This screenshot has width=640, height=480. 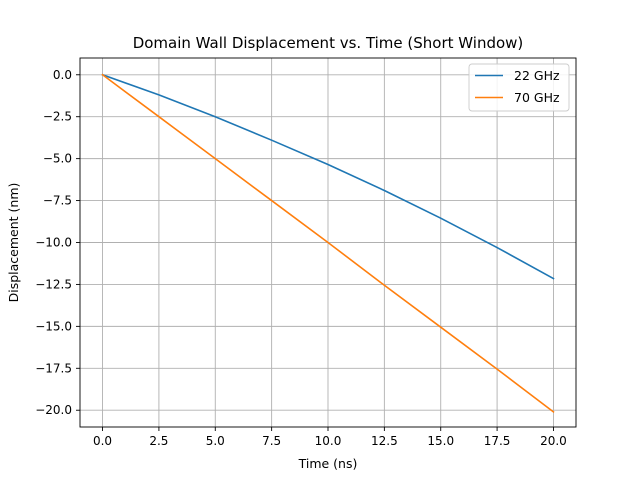 I want to click on x-tick-label: 2.5, so click(x=158, y=441).